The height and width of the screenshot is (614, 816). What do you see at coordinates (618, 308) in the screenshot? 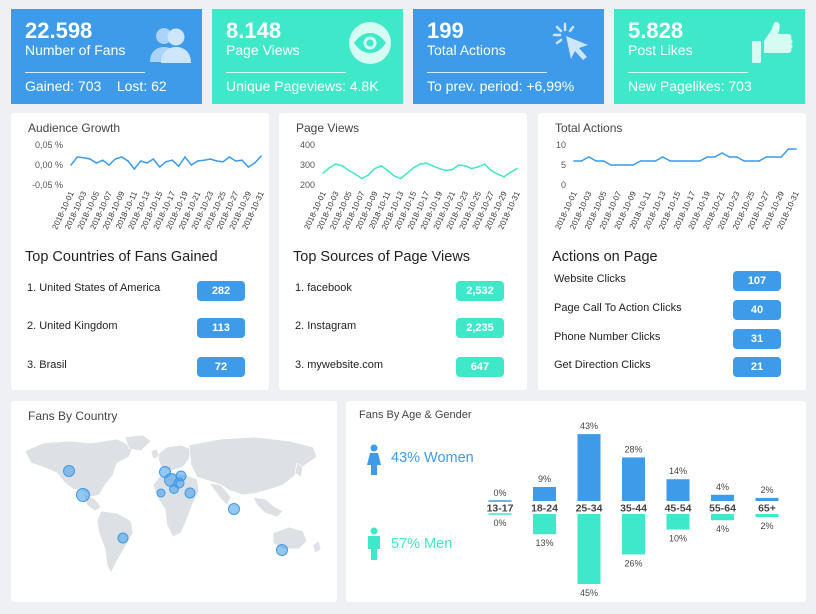
I see `list-item: Page Call To Action Clicks` at bounding box center [618, 308].